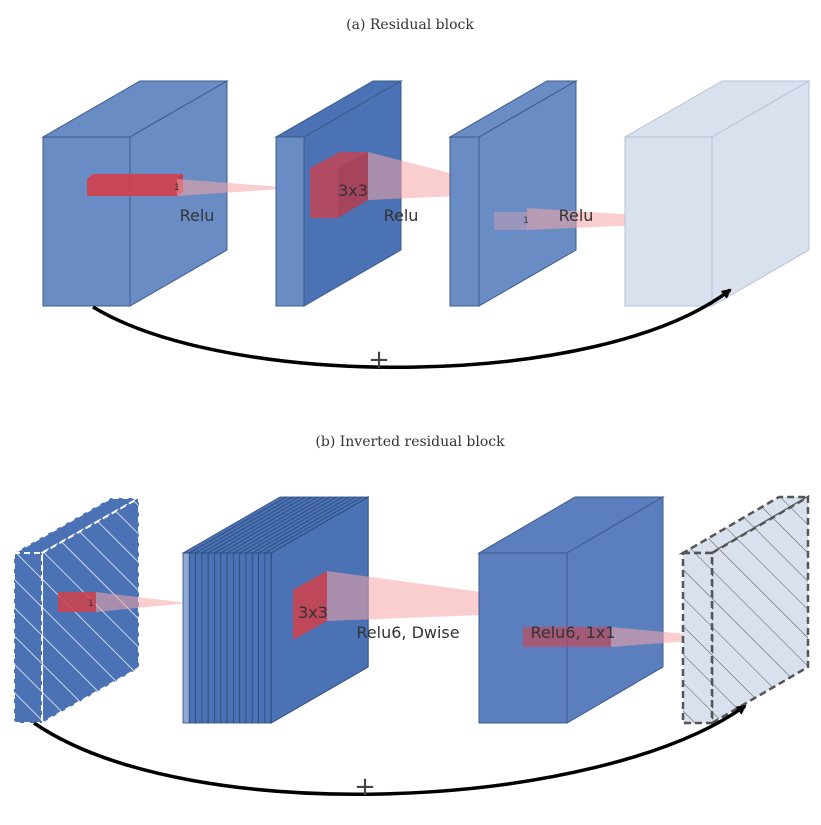  Describe the element at coordinates (353, 190) in the screenshot. I see `block-a-kernel-3x3-label: 3x3` at that location.